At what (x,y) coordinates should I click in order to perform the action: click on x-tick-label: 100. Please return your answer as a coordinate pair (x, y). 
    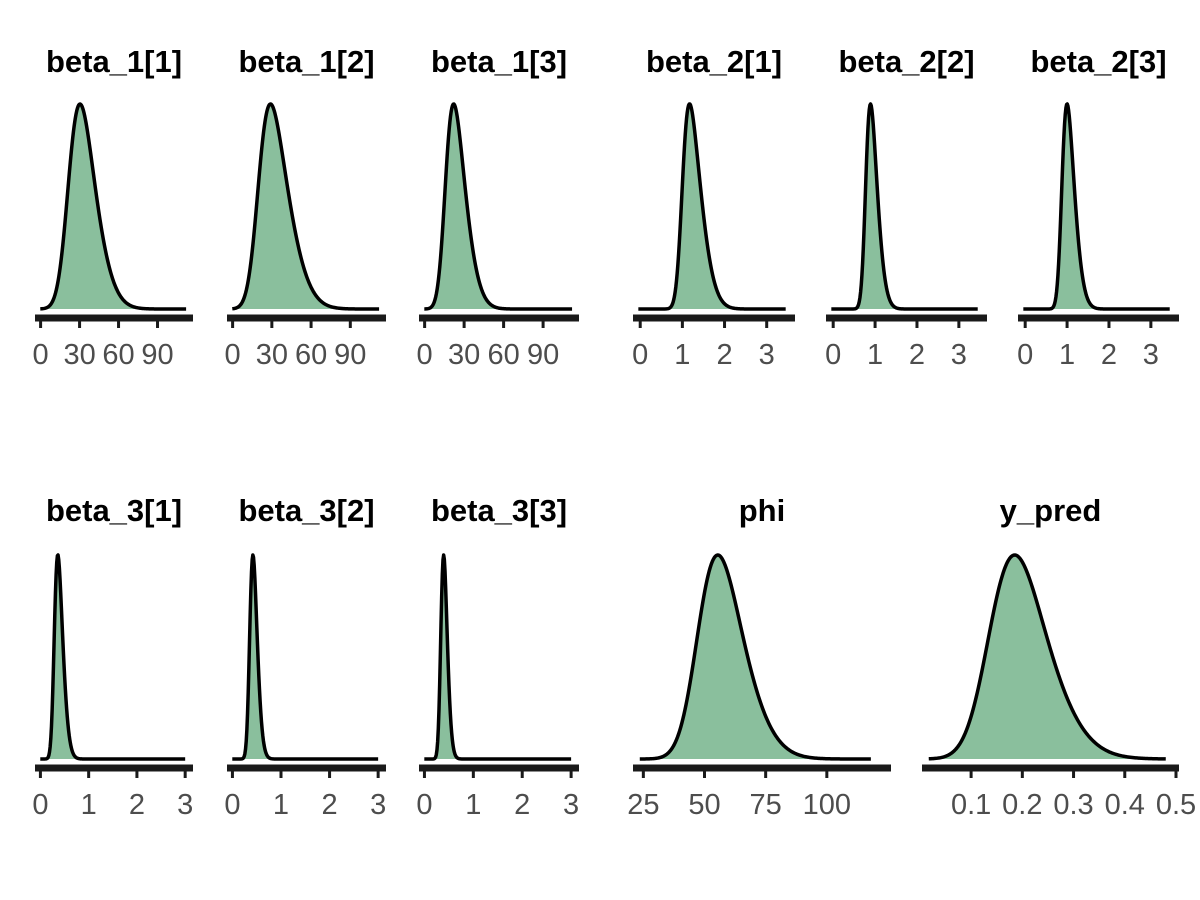
    Looking at the image, I should click on (827, 805).